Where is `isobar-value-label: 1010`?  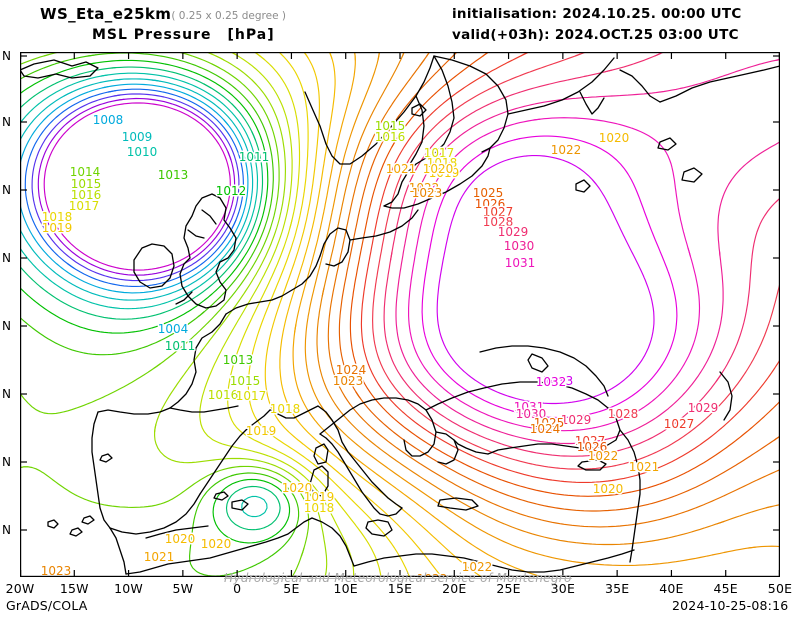
isobar-value-label: 1010 is located at coordinates (142, 152).